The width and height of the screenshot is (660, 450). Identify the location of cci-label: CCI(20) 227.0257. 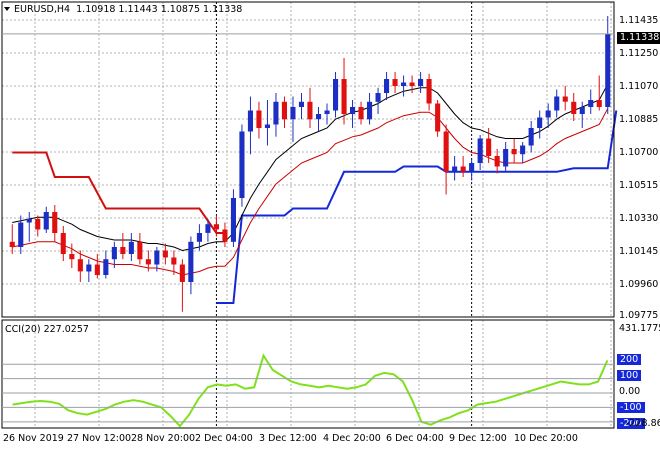
(47, 329).